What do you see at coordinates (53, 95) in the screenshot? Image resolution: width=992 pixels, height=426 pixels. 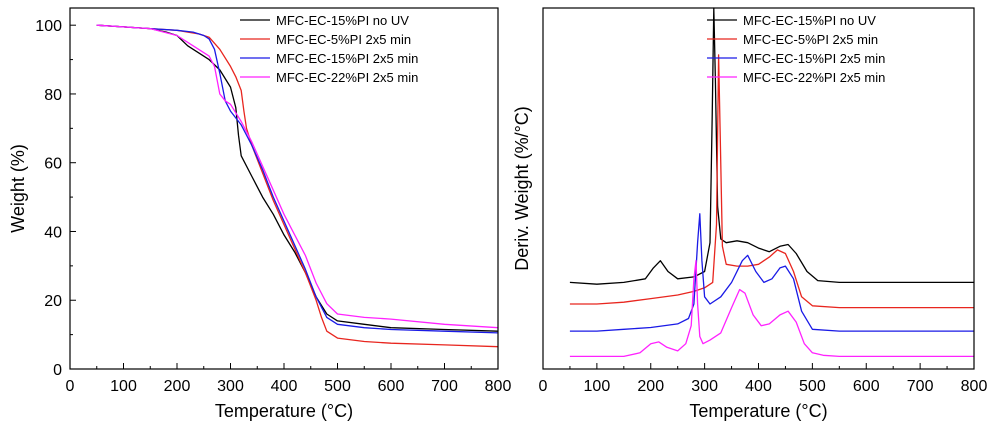 I see `y-tick-label: 80` at bounding box center [53, 95].